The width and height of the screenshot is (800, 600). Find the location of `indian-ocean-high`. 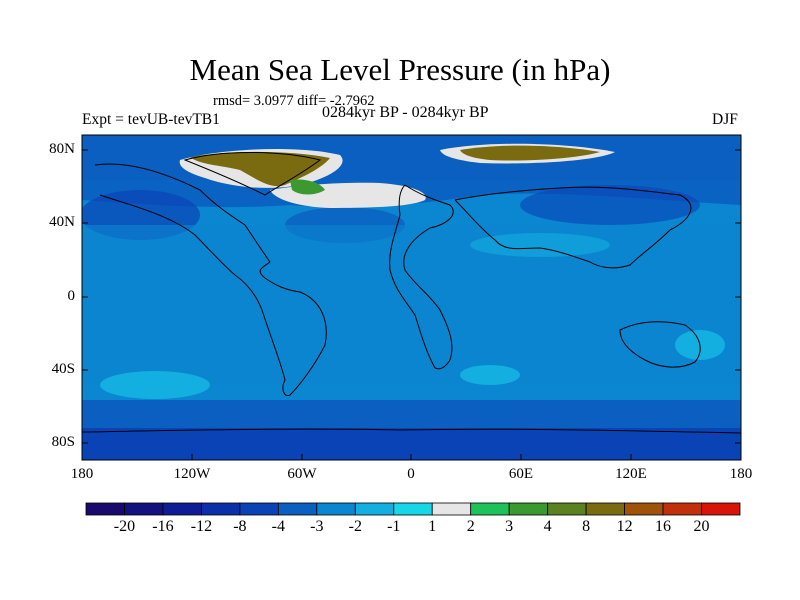

indian-ocean-high is located at coordinates (490, 375).